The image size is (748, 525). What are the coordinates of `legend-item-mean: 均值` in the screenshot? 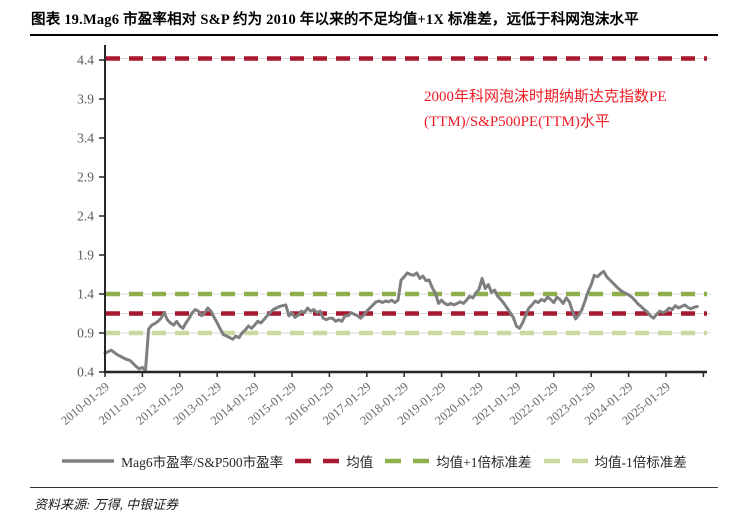 It's located at (333, 461).